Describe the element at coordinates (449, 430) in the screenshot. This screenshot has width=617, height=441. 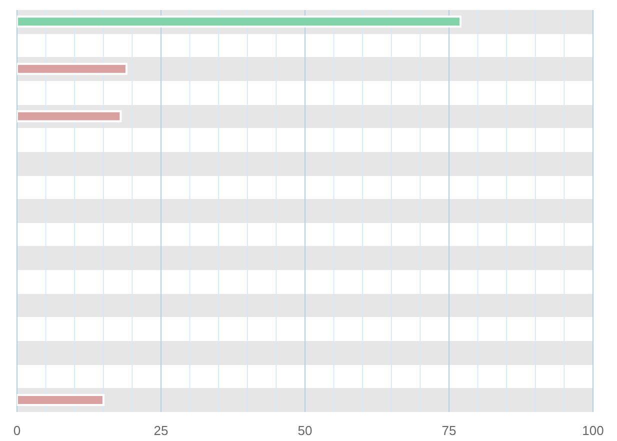
I see `x-tick-label: 75` at that location.